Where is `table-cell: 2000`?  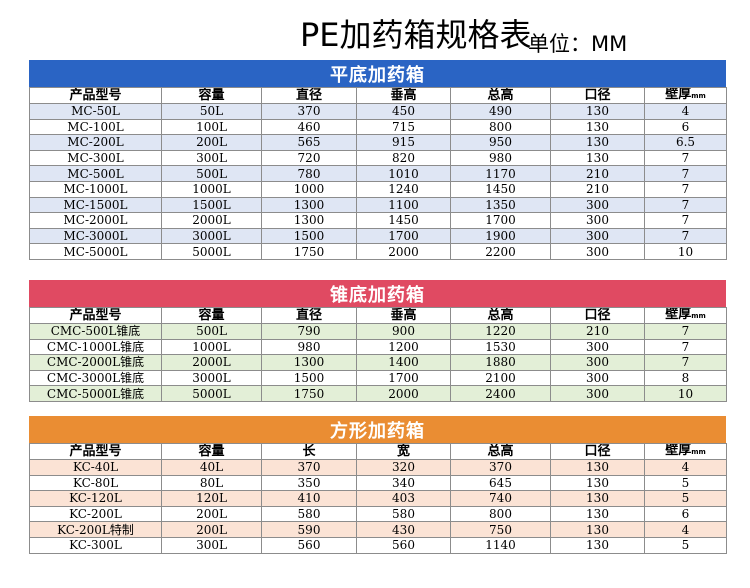 table-cell: 2000 is located at coordinates (403, 251).